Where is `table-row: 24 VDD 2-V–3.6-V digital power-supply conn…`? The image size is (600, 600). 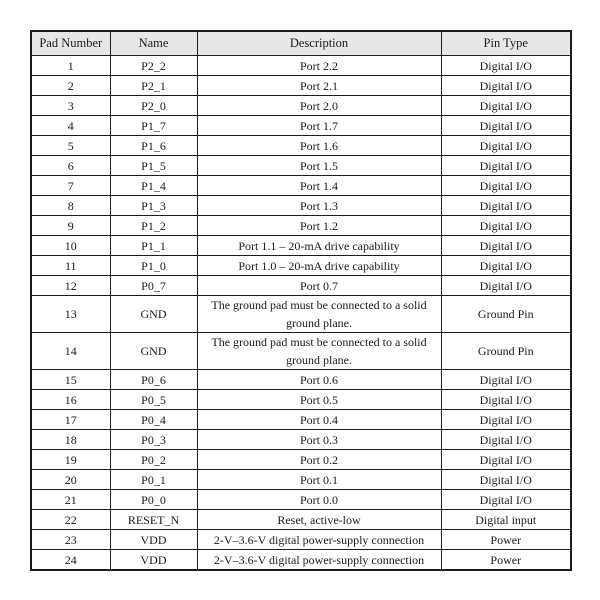
table-row: 24 VDD 2-V–3.6-V digital power-supply conn… is located at coordinates (301, 560).